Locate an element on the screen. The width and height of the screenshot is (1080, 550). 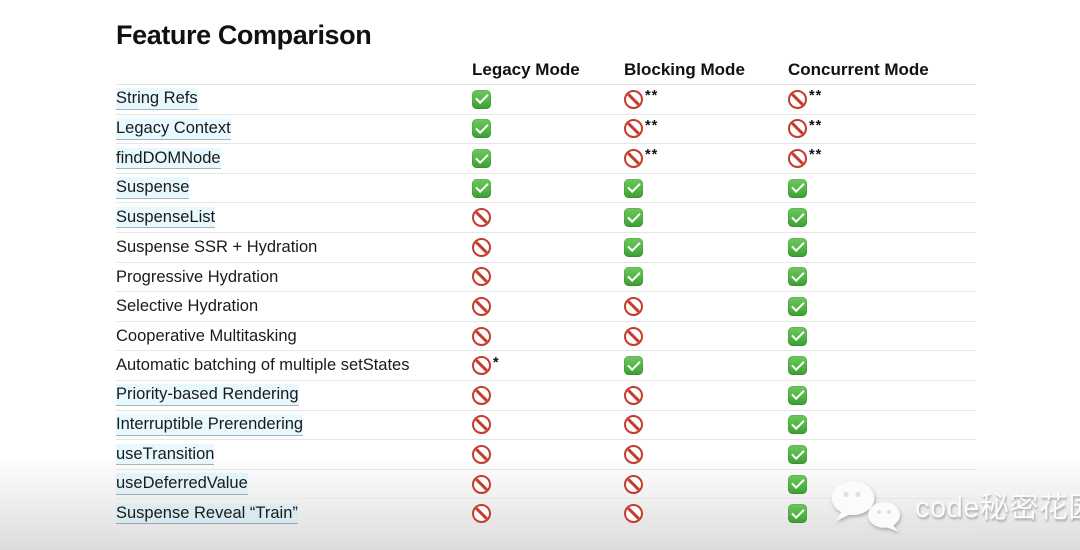
legacy-mode-cell: * is located at coordinates (548, 365).